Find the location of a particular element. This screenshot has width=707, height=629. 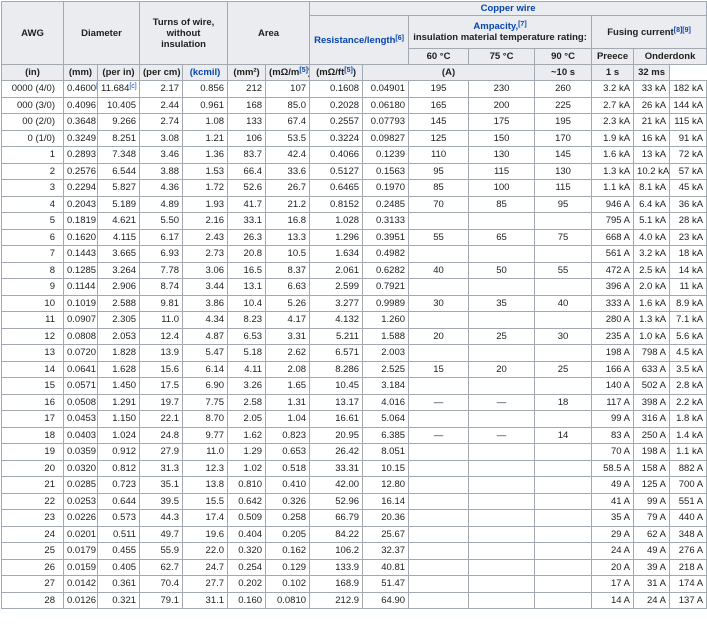

cell-text: 35.1 is located at coordinates (170, 485).